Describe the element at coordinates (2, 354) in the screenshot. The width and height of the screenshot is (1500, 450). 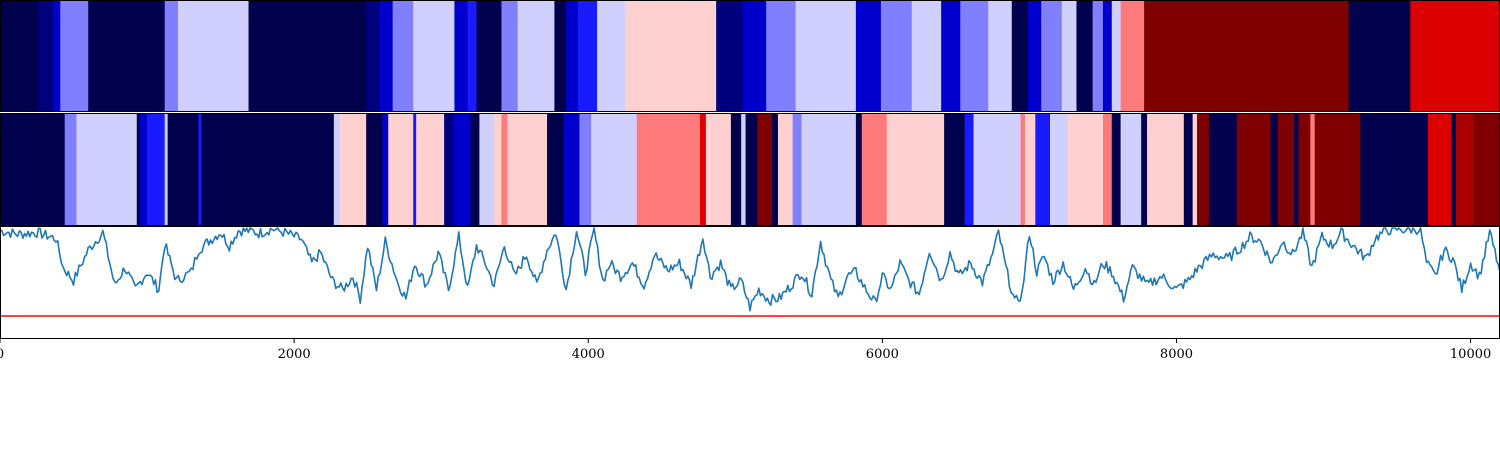
I see `x-tick-label-0: 0` at that location.